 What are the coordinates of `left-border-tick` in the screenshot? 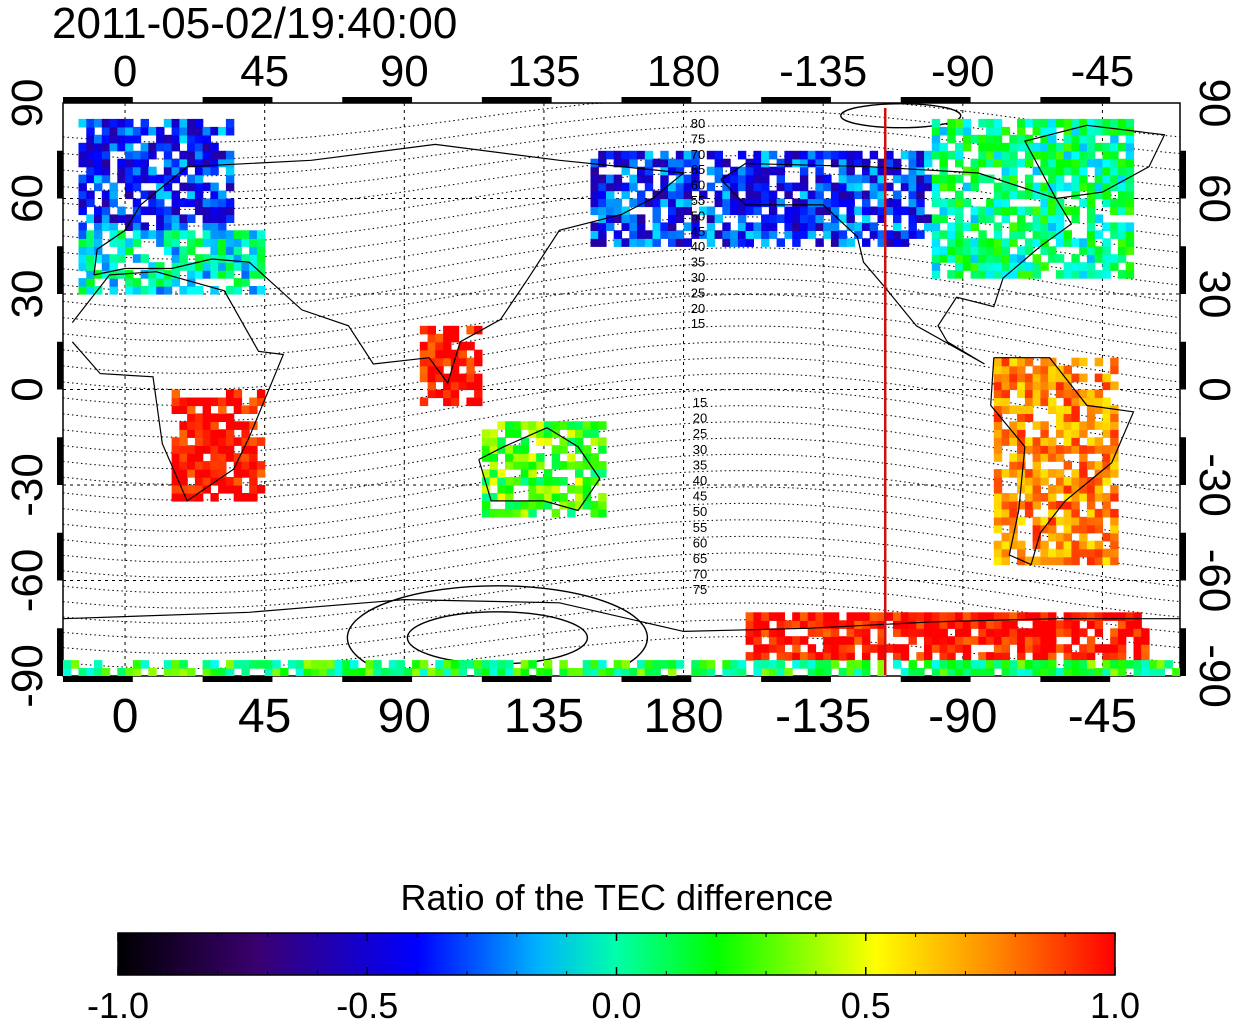 It's located at (60, 652).